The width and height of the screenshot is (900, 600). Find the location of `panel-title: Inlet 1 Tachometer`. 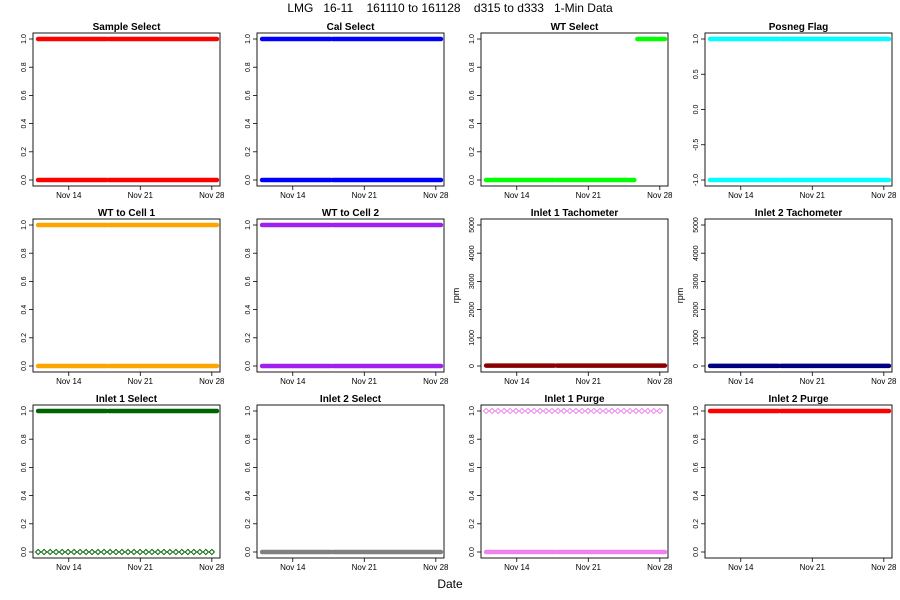

panel-title: Inlet 1 Tachometer is located at coordinates (575, 213).